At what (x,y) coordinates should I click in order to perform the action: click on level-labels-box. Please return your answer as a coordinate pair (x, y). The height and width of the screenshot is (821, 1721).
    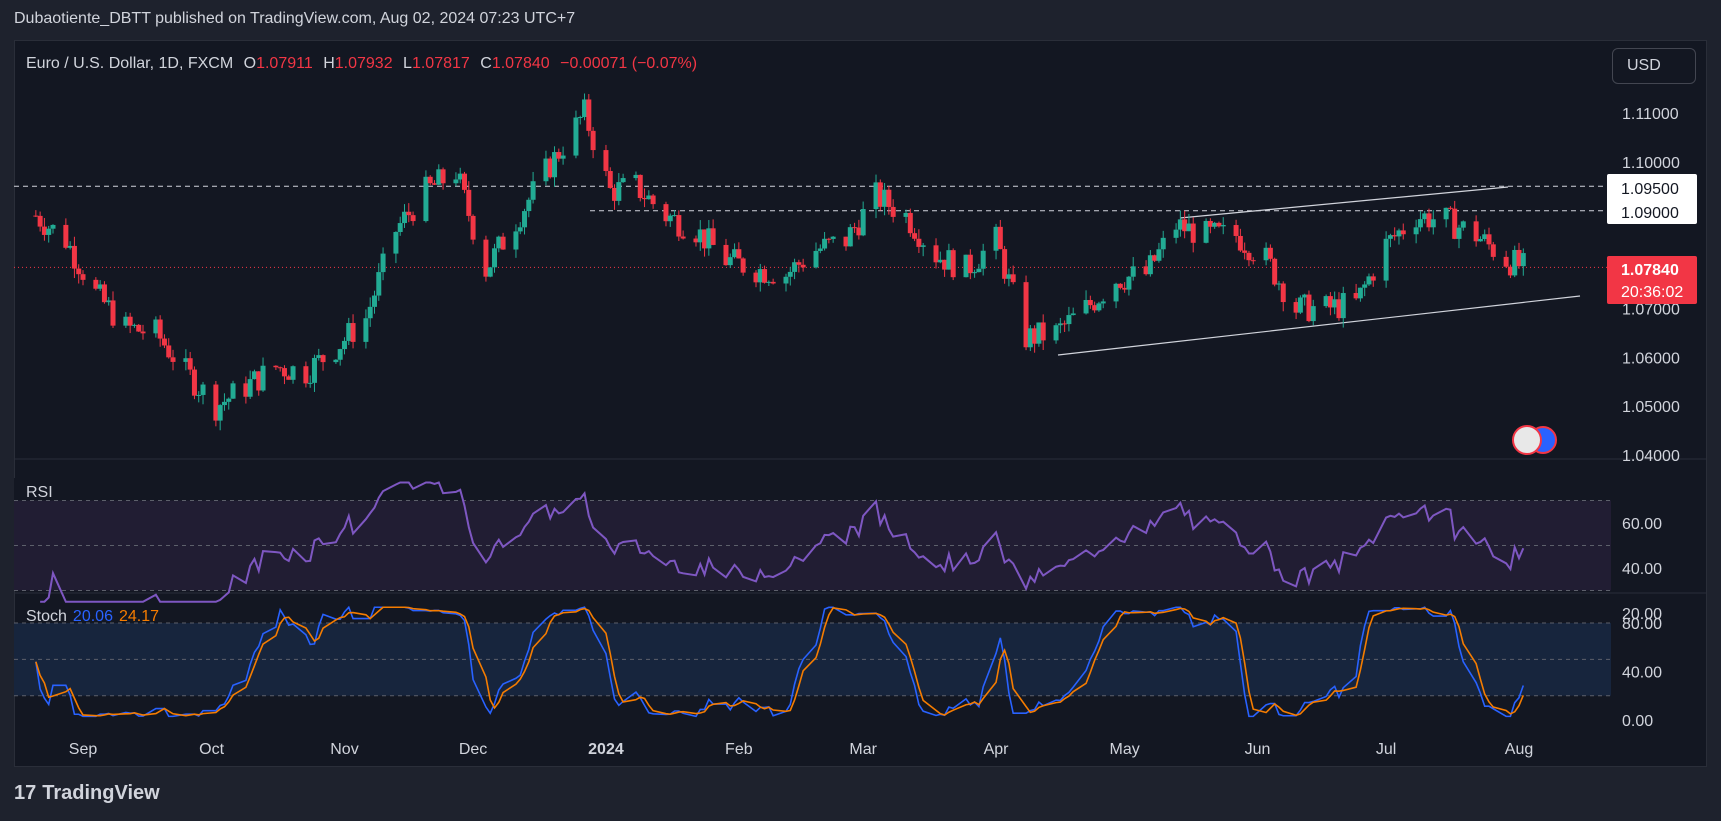
    Looking at the image, I should click on (1652, 199).